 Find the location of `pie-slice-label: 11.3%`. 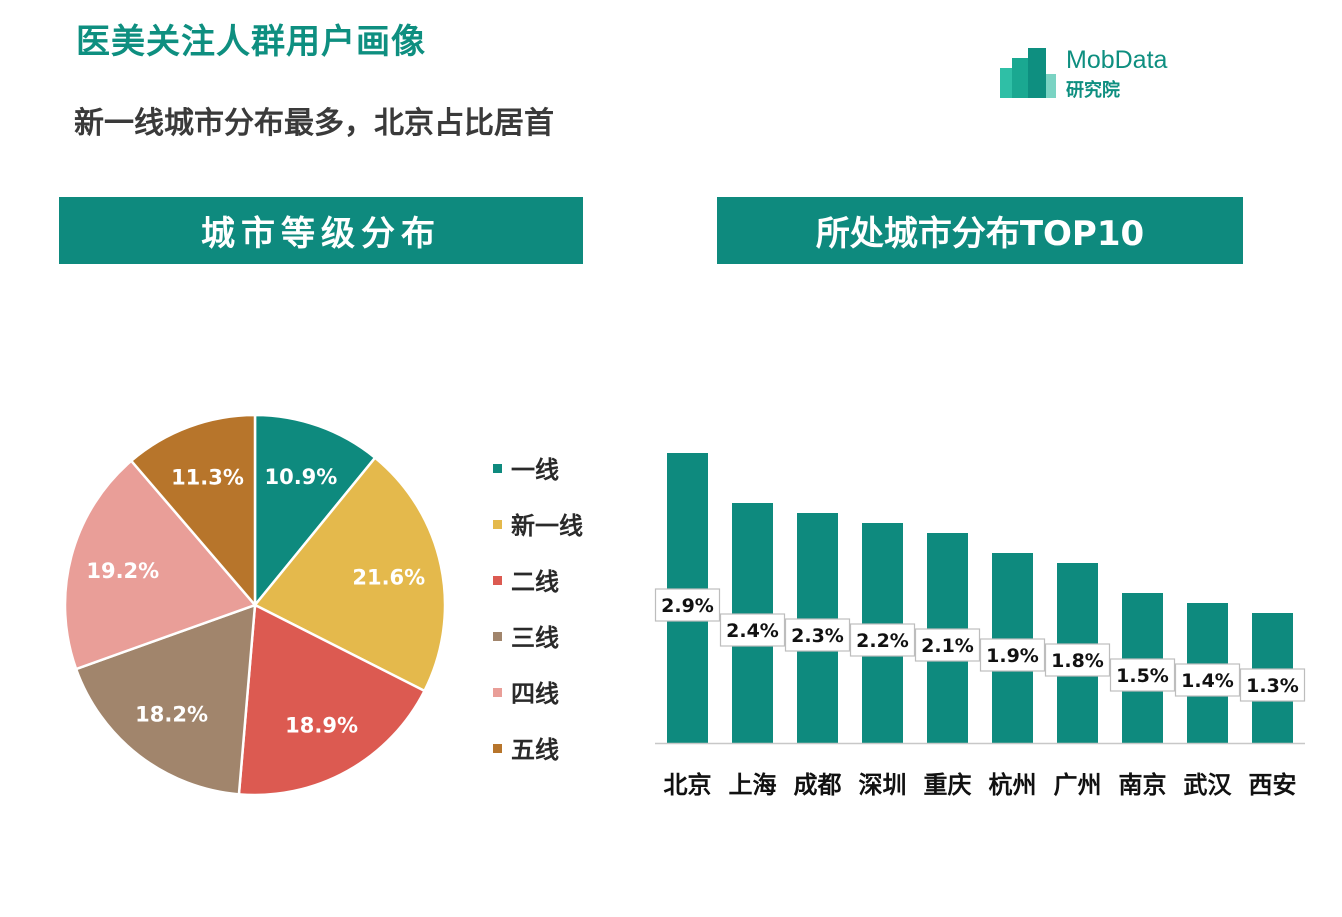

pie-slice-label: 11.3% is located at coordinates (207, 478).